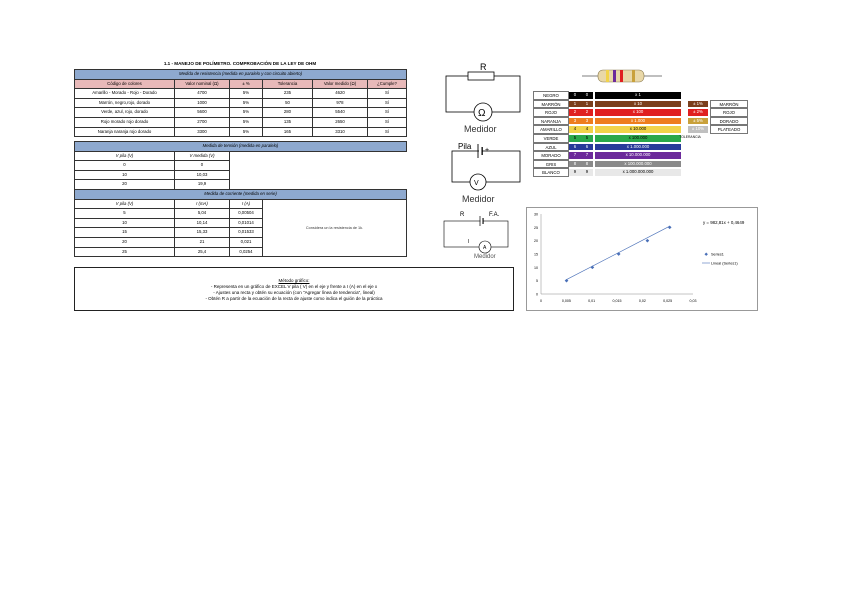 The image size is (848, 599). What do you see at coordinates (202, 175) in the screenshot?
I see `tension-cell: 10,03` at bounding box center [202, 175].